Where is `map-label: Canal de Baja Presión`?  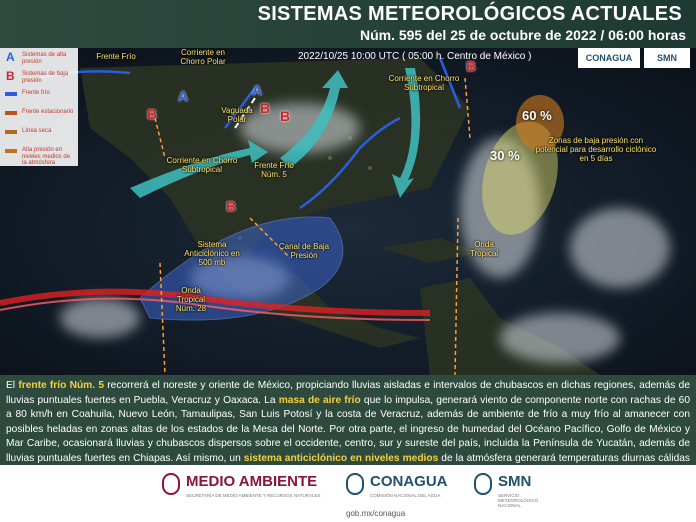
map-label: Canal de Baja Presión is located at coordinates (304, 251).